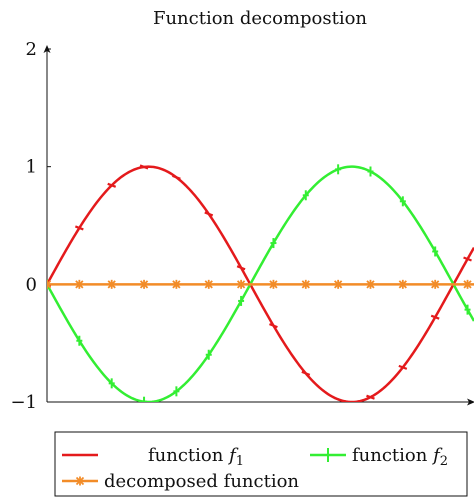 Image resolution: width=474 pixels, height=500 pixels. Describe the element at coordinates (400, 457) in the screenshot. I see `legend-label-f2: function f2` at that location.